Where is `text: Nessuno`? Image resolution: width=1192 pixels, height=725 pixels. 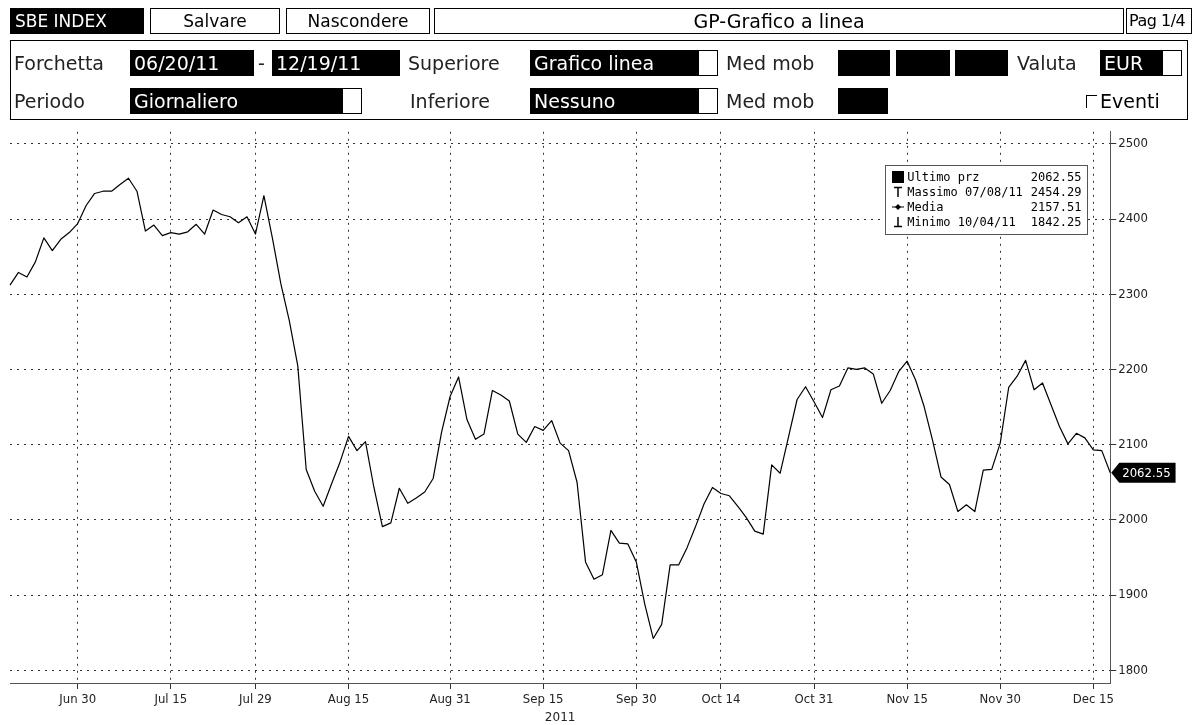
text: Nessuno is located at coordinates (614, 101).